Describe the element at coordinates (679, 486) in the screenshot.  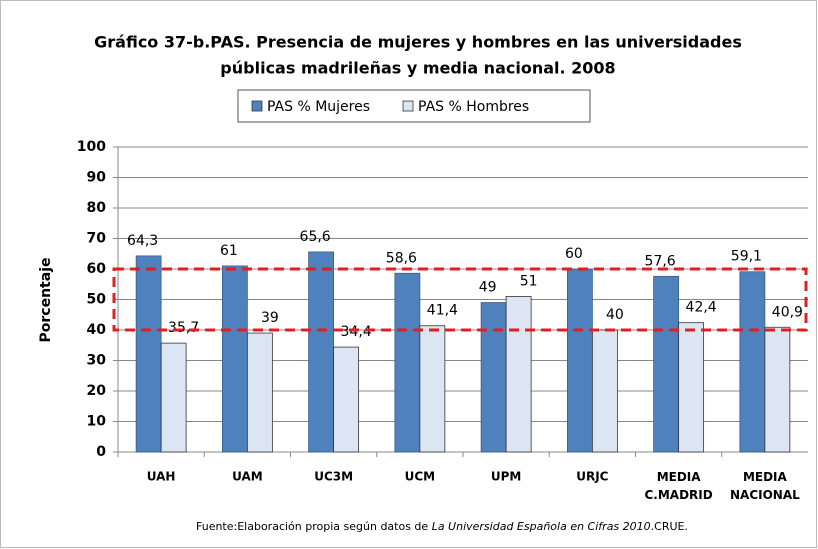
I see `x-tick-label: MEDIA C.MADRID` at that location.